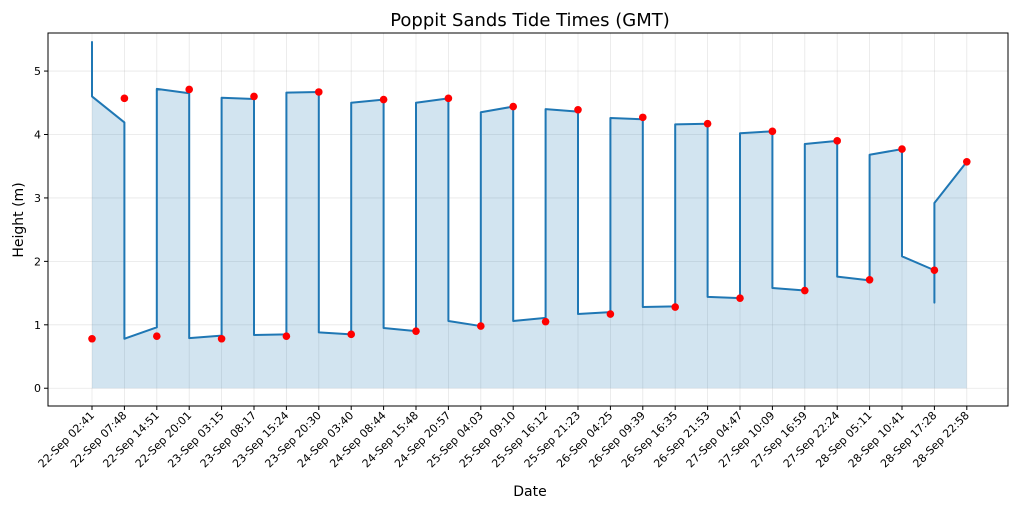 The image size is (1024, 512). What do you see at coordinates (19, 219) in the screenshot?
I see `y-axis-label: Height (m)` at bounding box center [19, 219].